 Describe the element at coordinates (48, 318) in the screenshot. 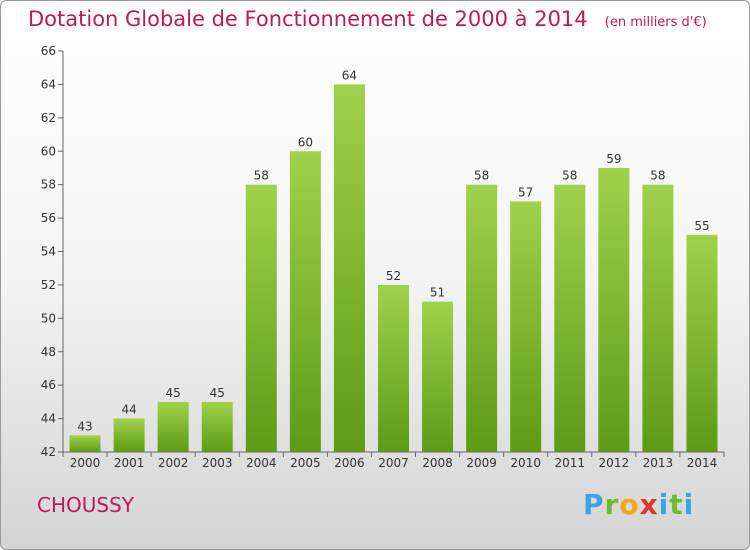

I see `y-tick-label: 50` at that location.